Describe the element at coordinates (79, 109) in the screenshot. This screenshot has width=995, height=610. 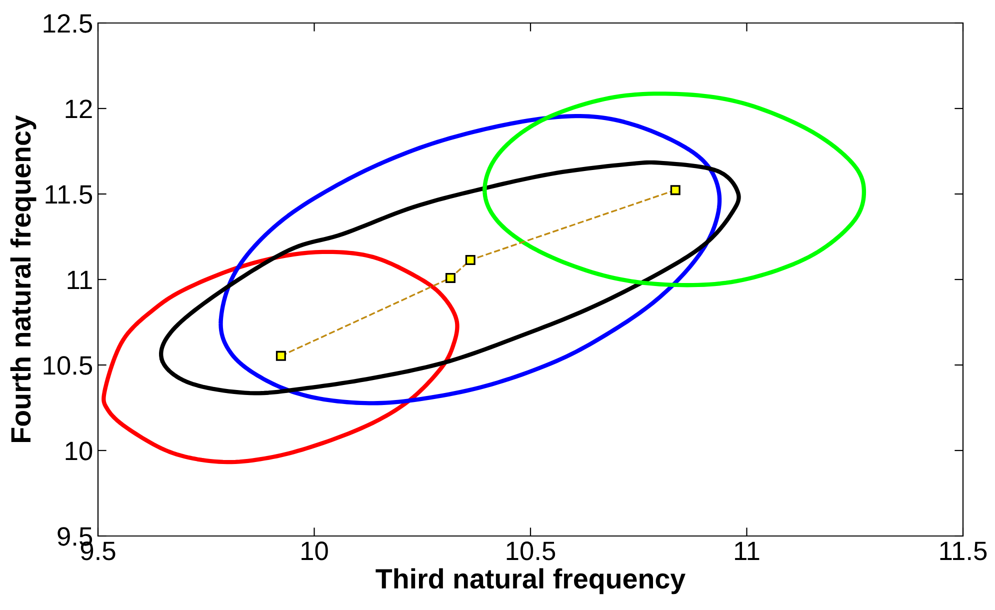
I see `y-tick-label: 12` at that location.